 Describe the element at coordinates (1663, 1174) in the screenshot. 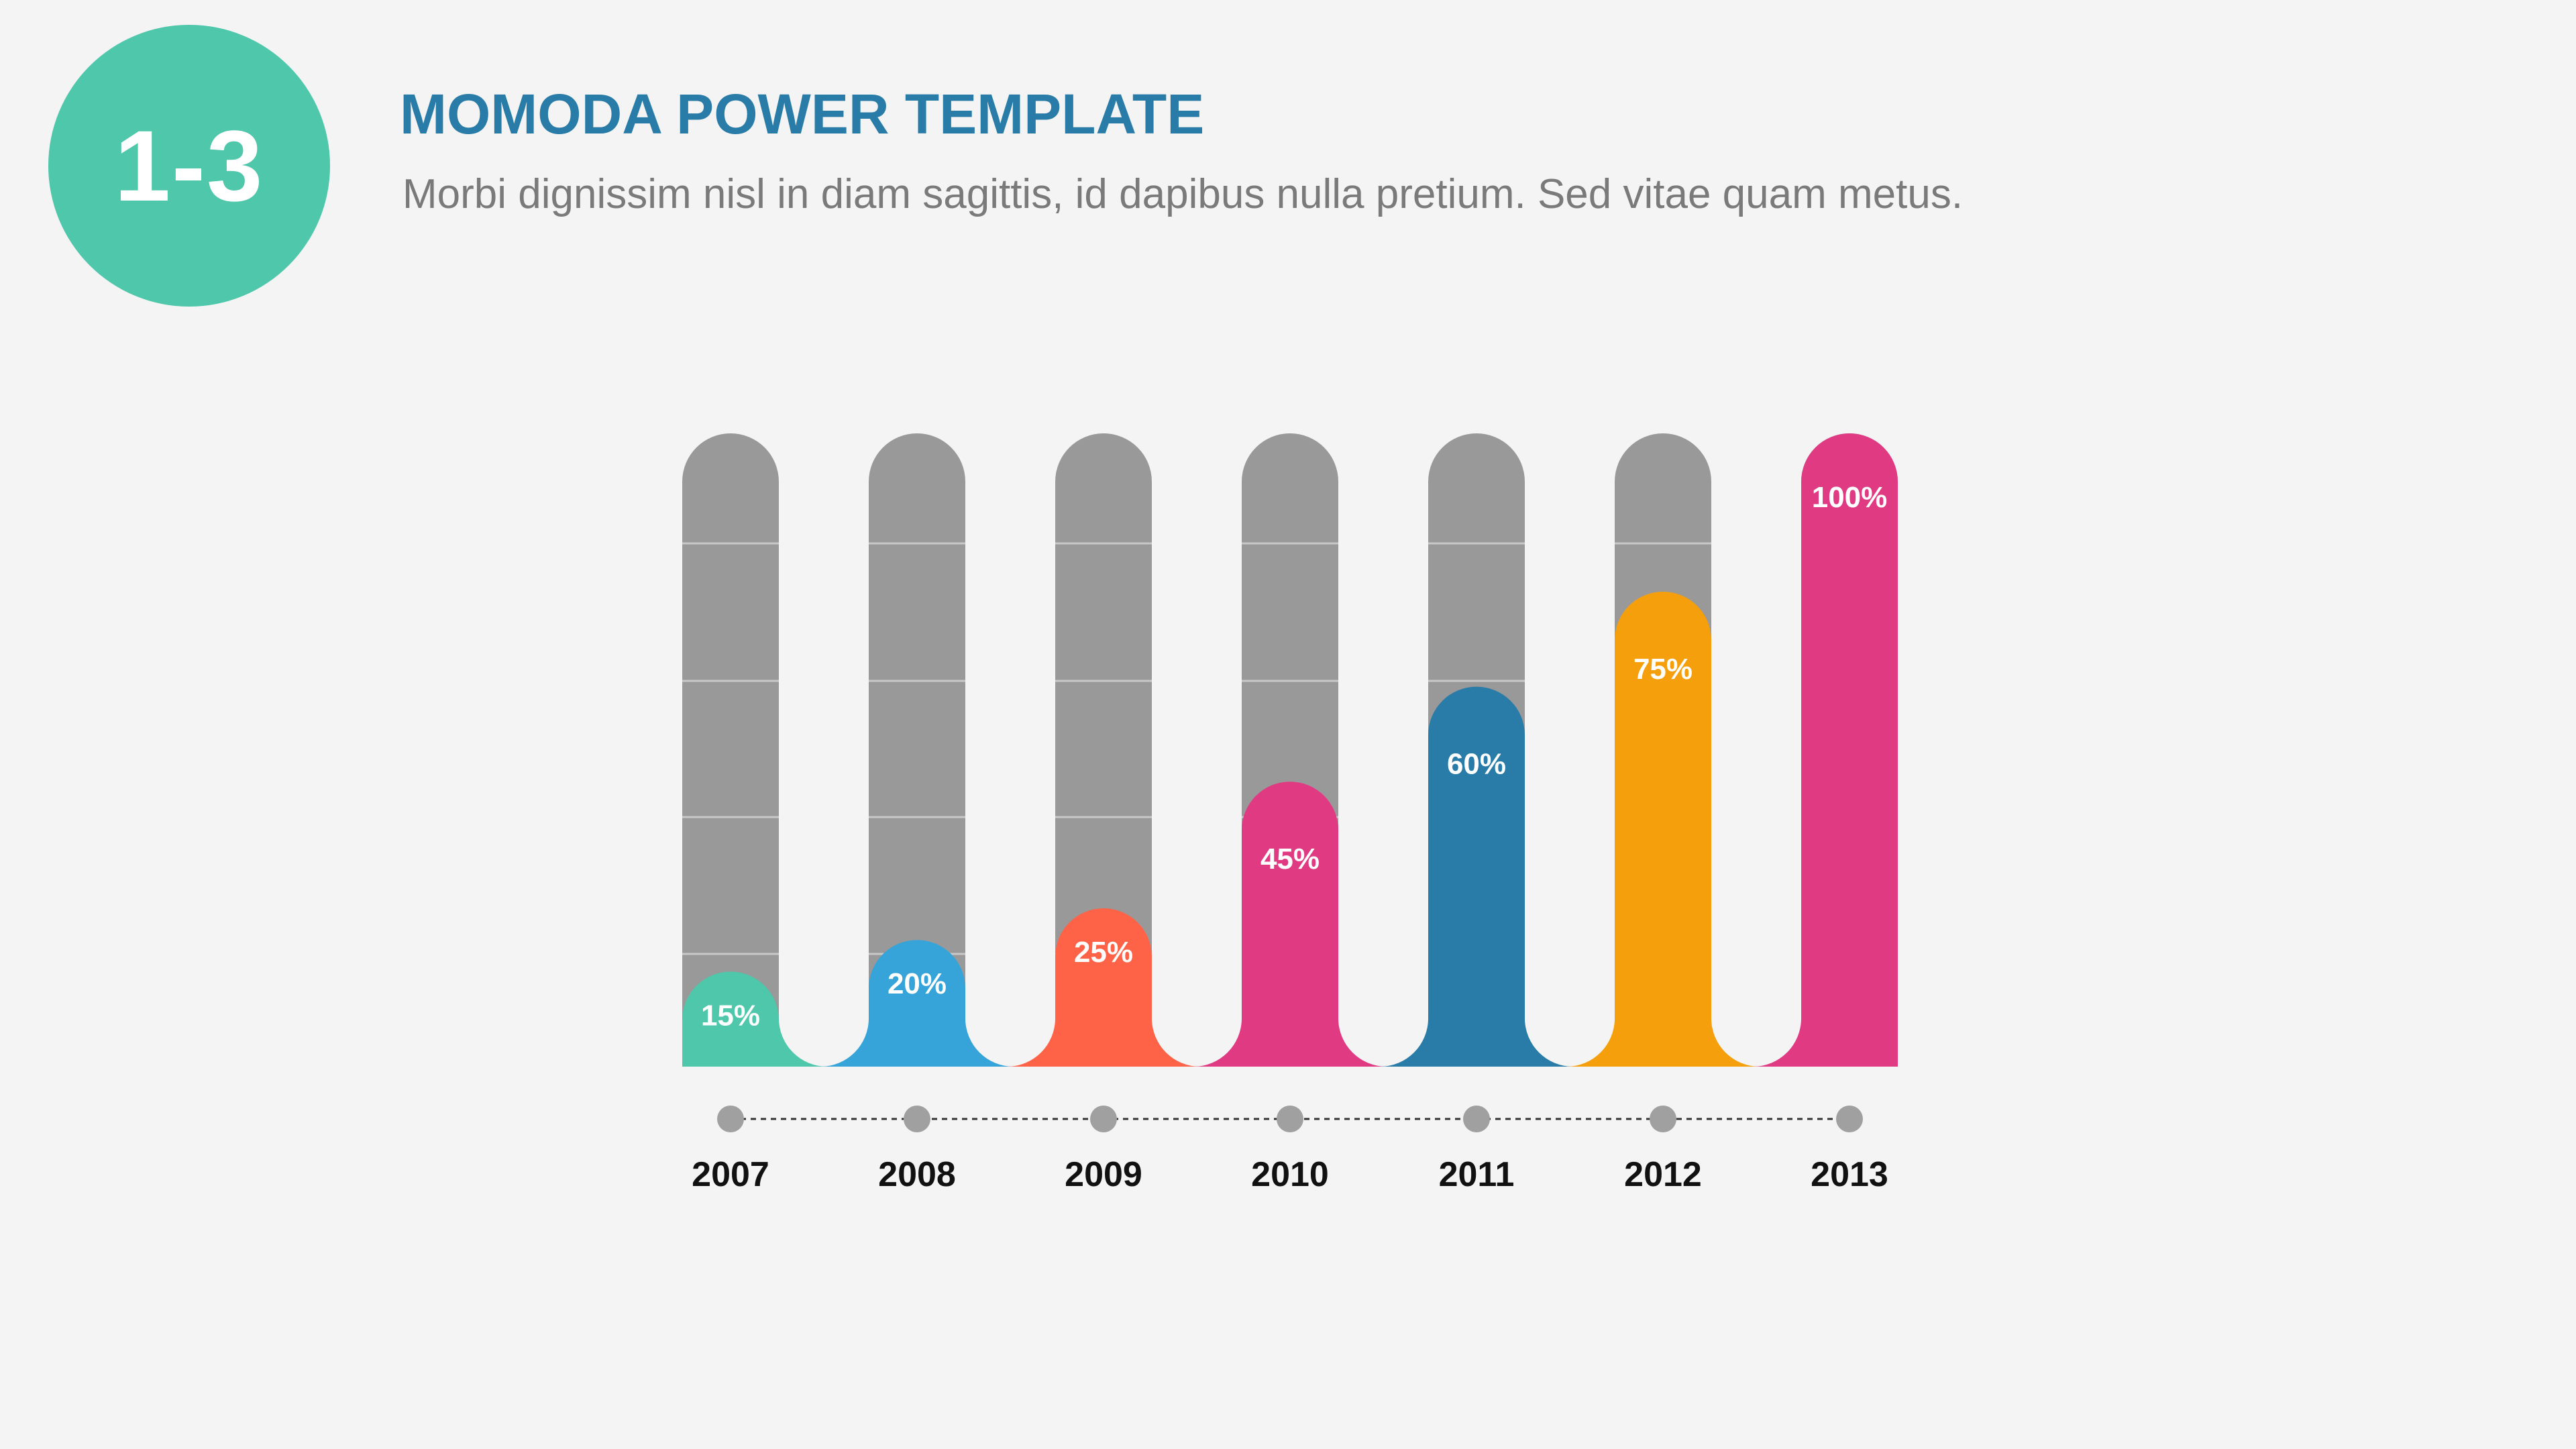

I see `x-tick-label-2012: 2012` at that location.